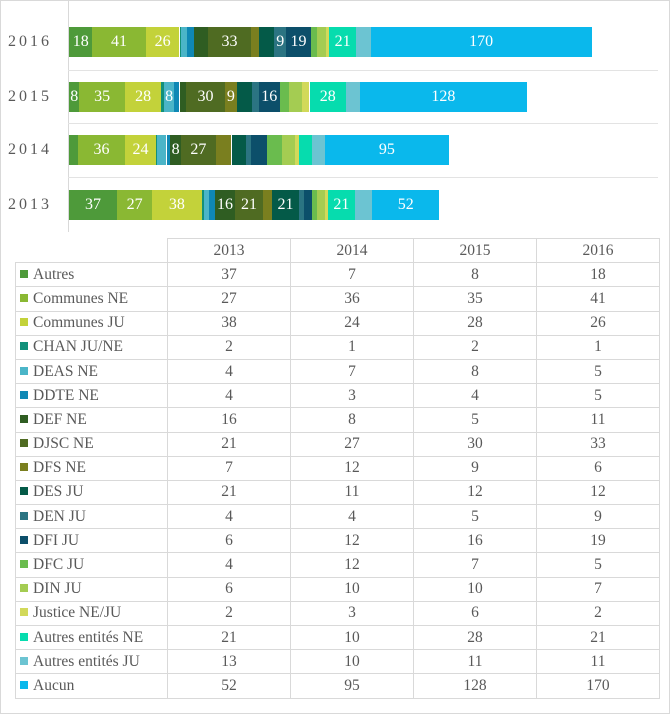 The height and width of the screenshot is (714, 670). What do you see at coordinates (598, 686) in the screenshot?
I see `table-cell: 170` at bounding box center [598, 686].